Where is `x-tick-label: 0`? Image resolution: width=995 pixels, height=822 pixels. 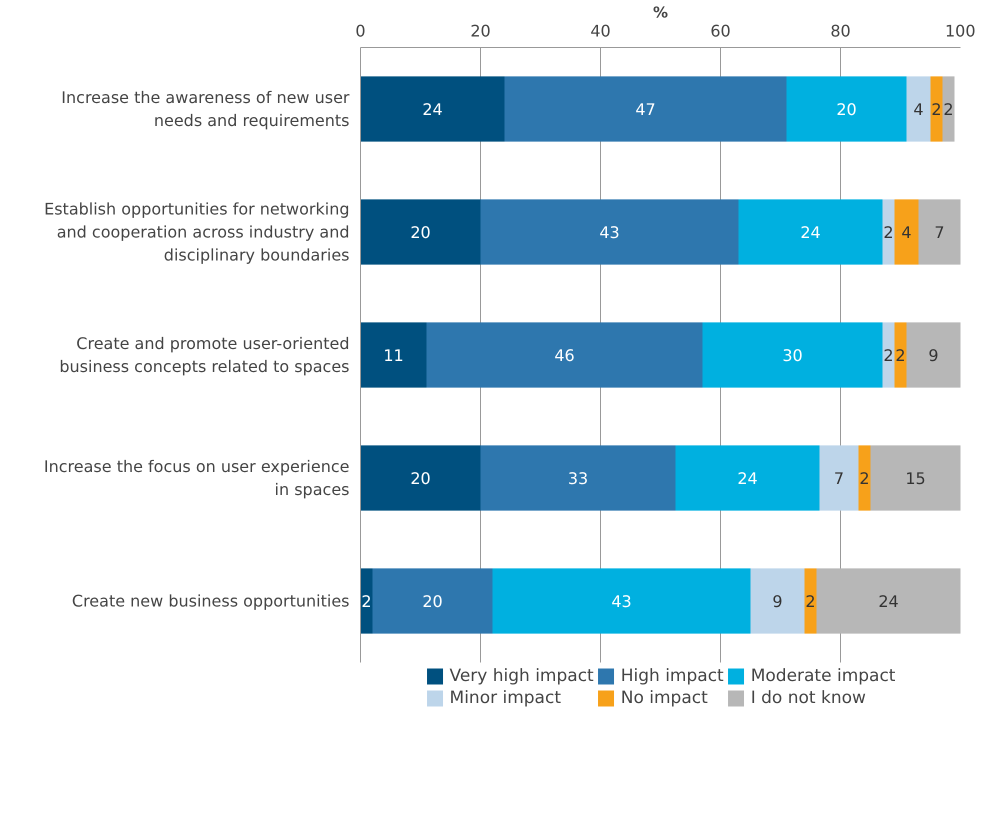 x-tick-label: 0 is located at coordinates (360, 31).